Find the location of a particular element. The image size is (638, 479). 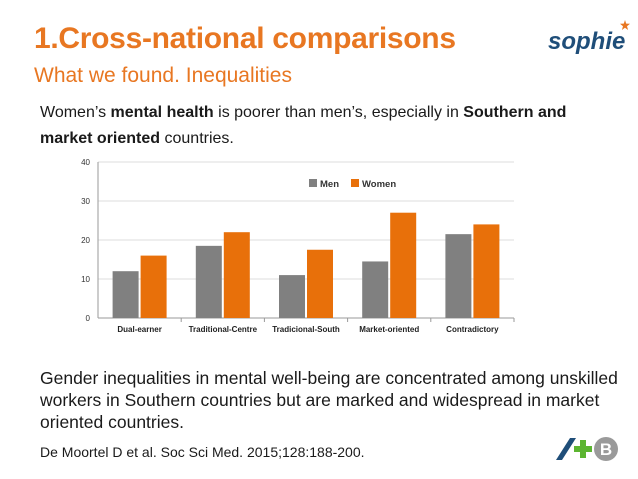

intro-part3: countries. is located at coordinates (197, 138).